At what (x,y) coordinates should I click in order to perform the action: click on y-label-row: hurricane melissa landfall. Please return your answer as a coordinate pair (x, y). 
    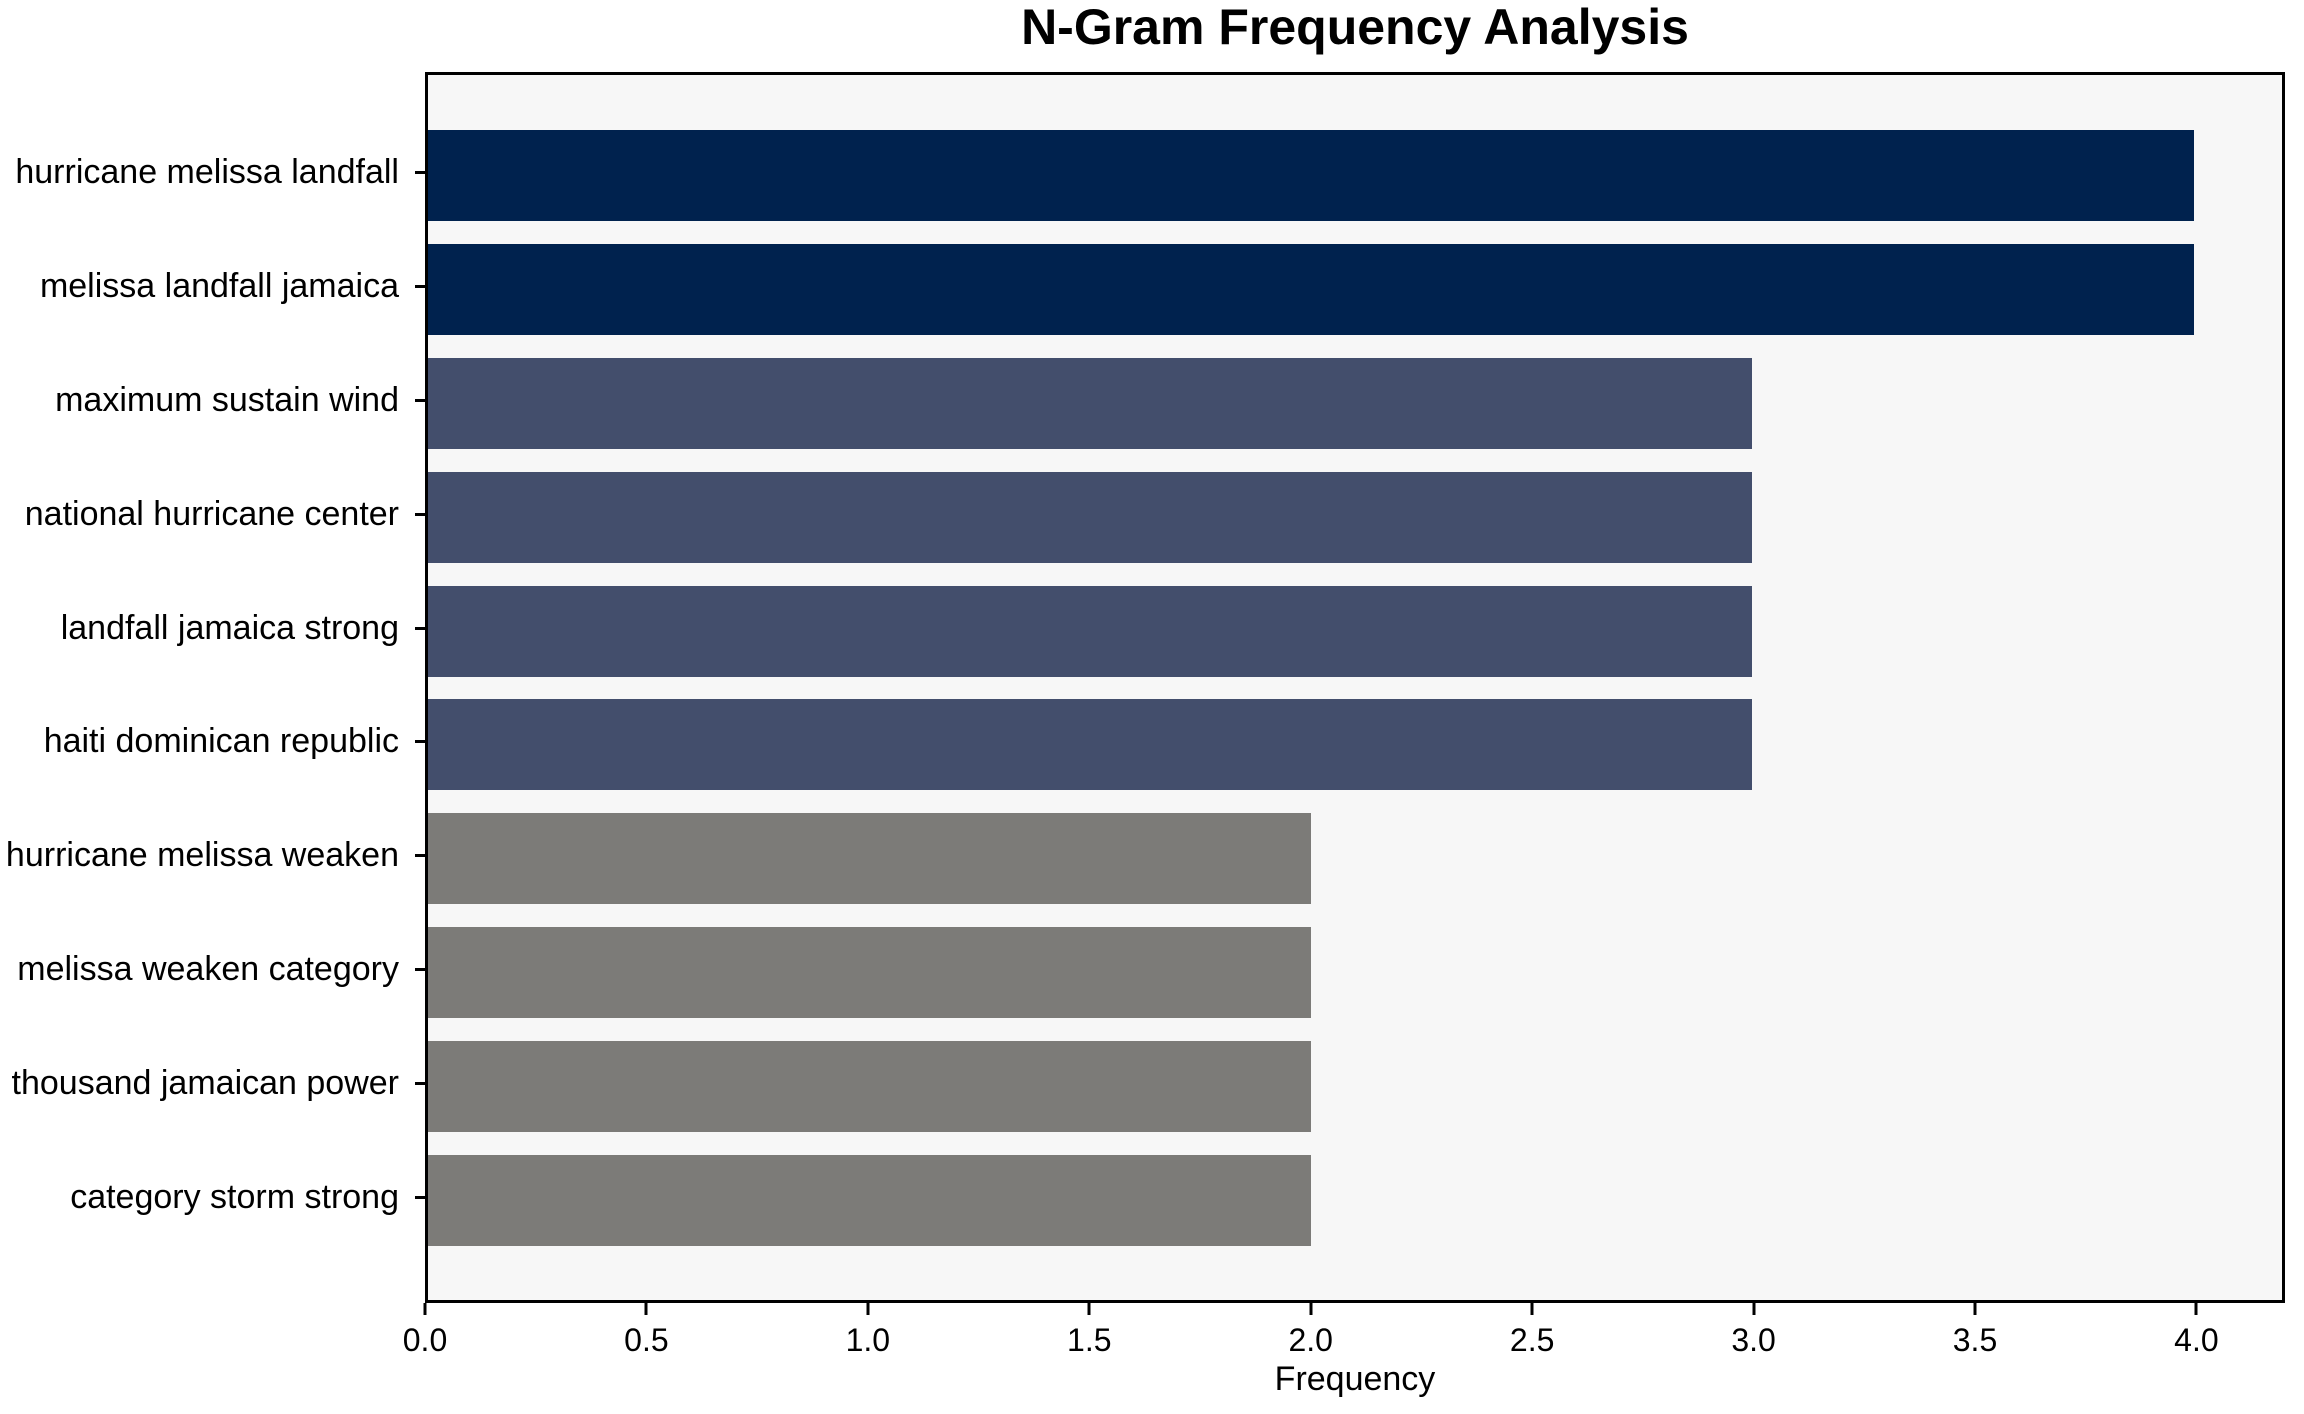
    Looking at the image, I should click on (212, 173).